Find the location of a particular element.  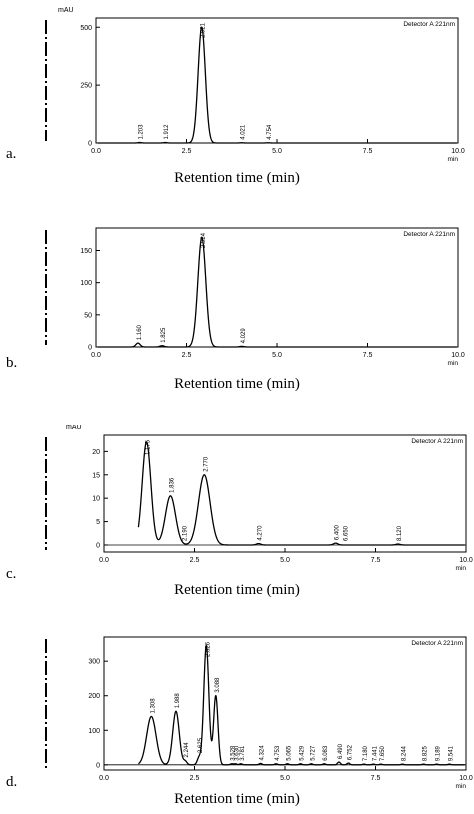

panel-letter-b: b. is located at coordinates (12, 363).